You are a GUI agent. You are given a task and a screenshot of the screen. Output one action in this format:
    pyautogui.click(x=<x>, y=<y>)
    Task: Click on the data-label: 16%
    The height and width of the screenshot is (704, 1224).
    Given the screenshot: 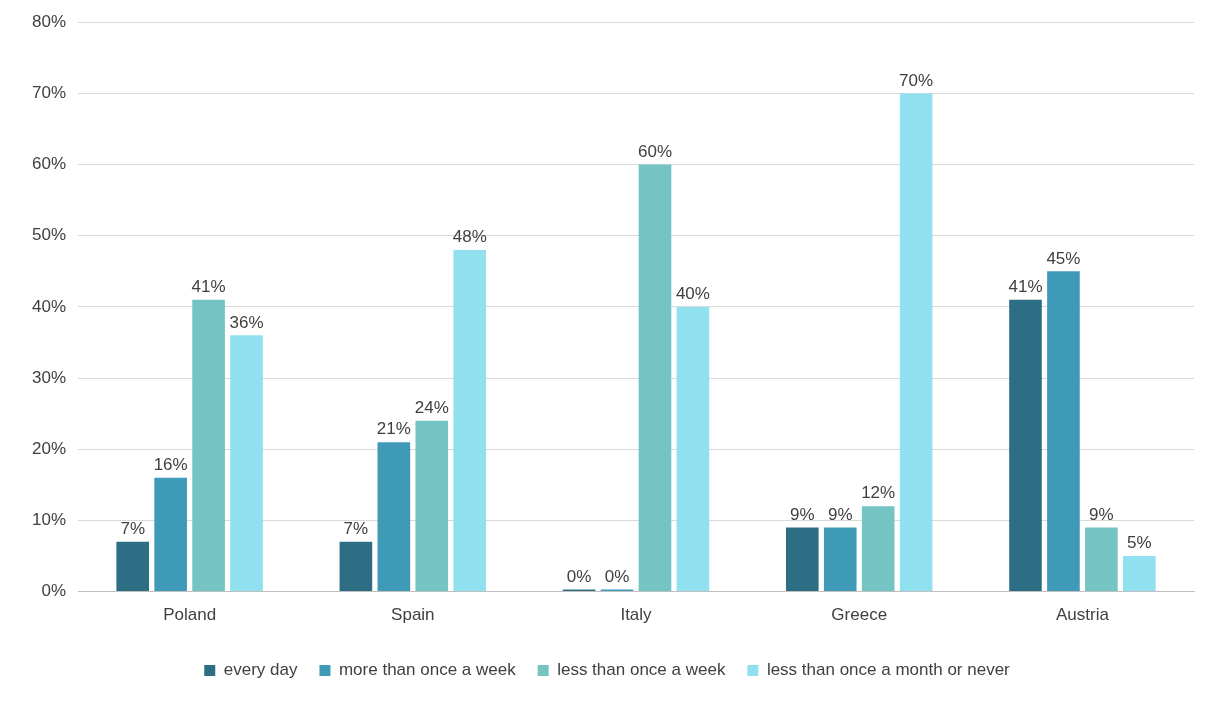 What is the action you would take?
    pyautogui.click(x=170, y=464)
    